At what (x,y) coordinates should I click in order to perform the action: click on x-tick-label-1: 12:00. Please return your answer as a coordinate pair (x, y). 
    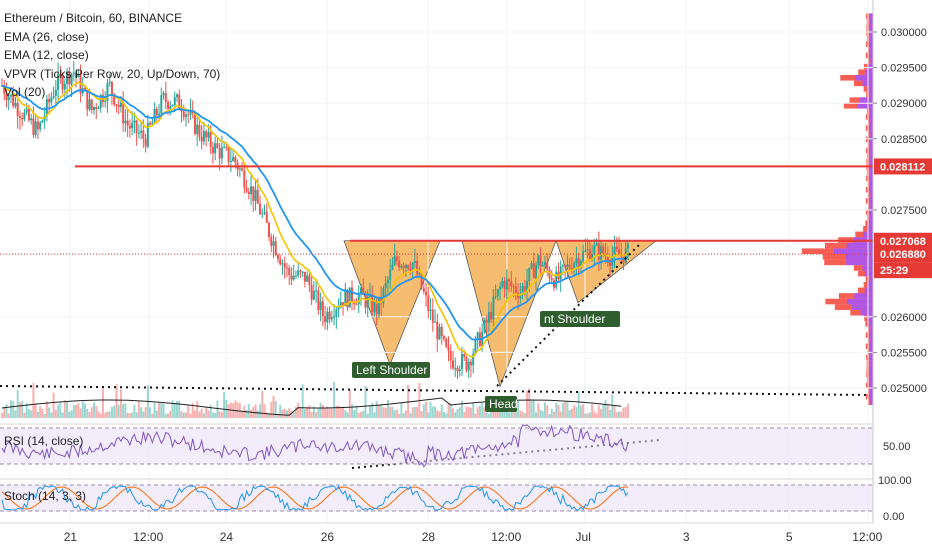
    Looking at the image, I should click on (148, 537).